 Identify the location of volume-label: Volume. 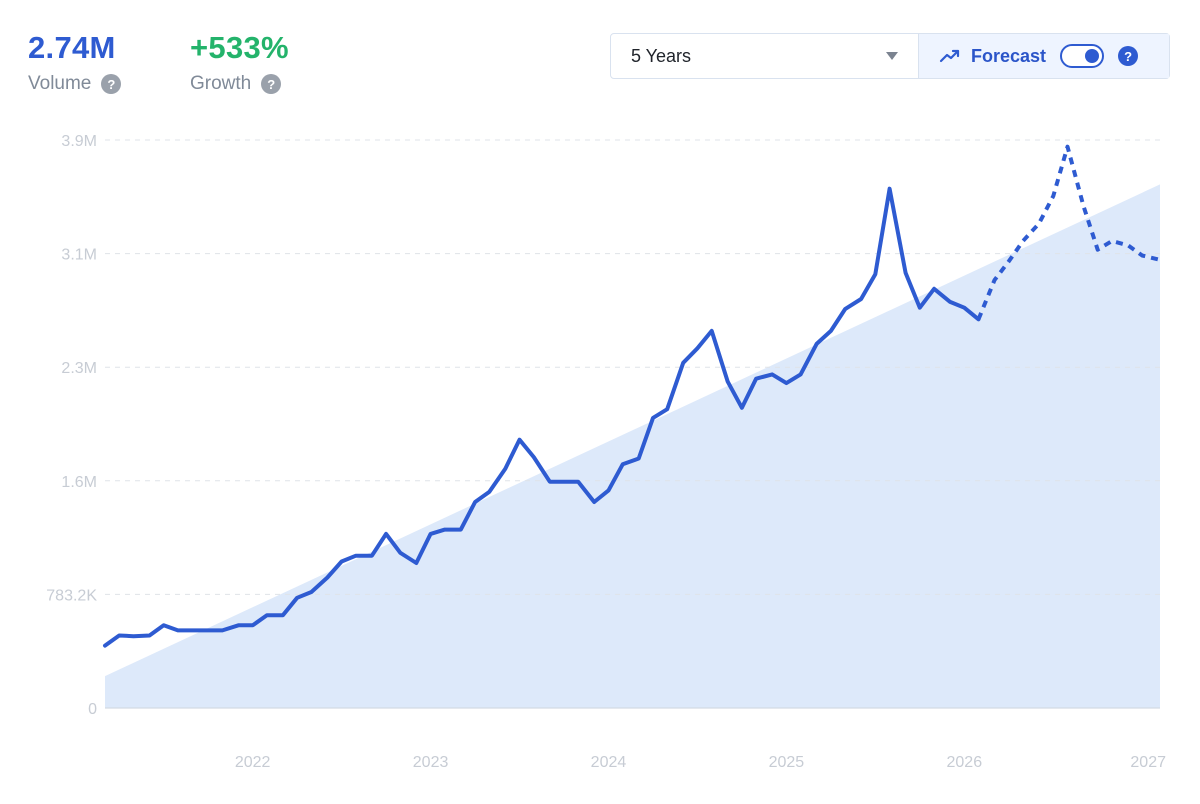
(60, 83).